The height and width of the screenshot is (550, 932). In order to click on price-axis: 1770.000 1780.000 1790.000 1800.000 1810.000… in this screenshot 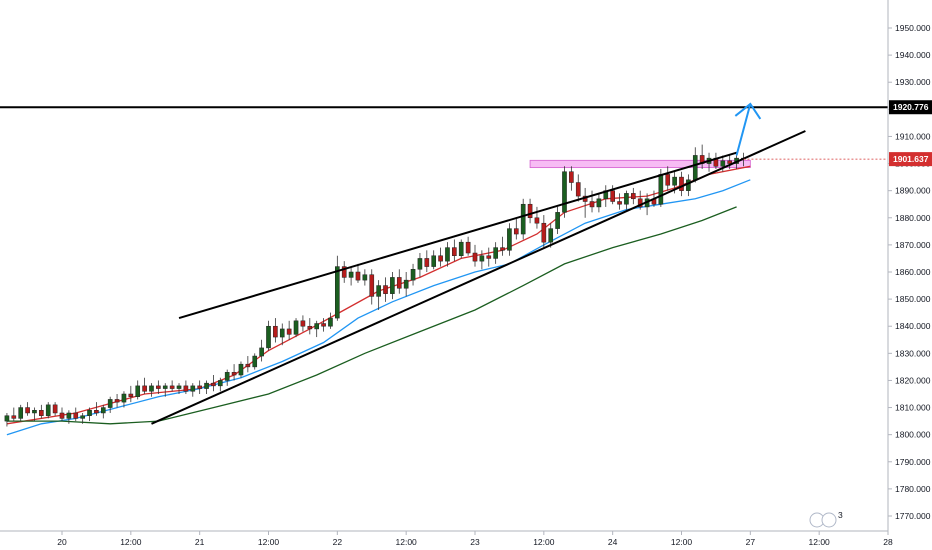, I will do `click(909, 265)`.